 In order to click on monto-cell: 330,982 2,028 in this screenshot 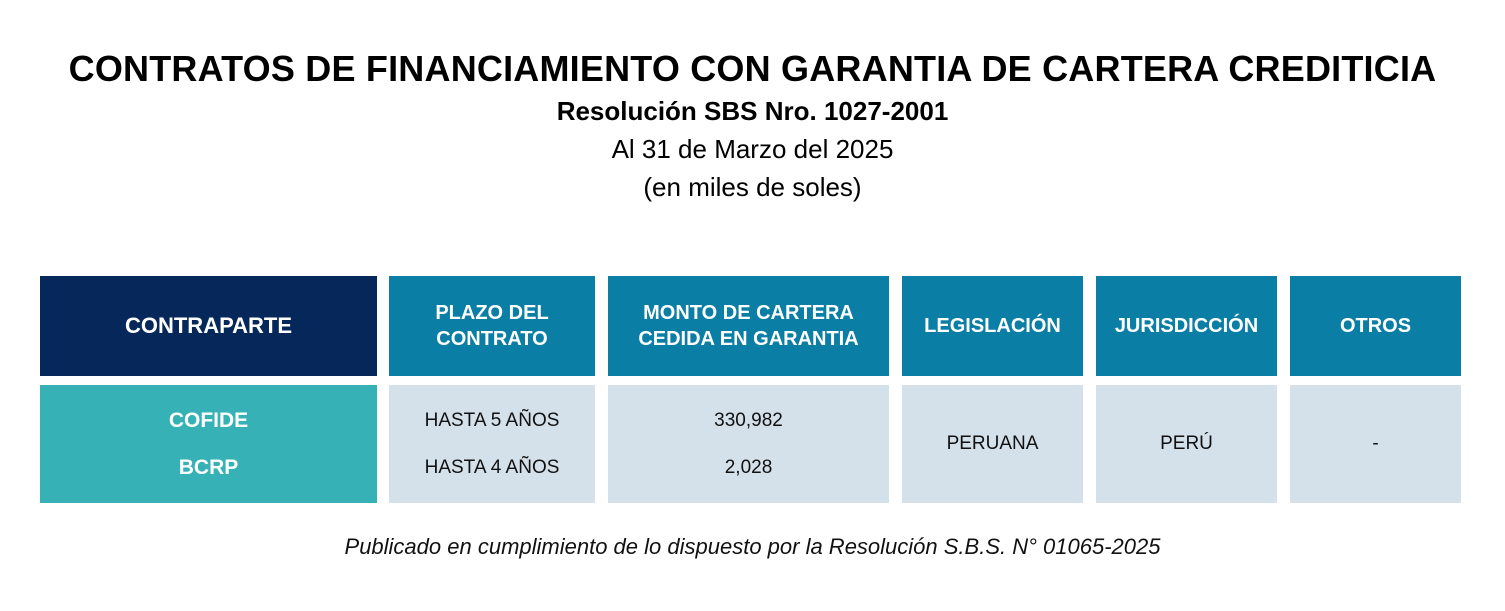, I will do `click(748, 444)`.